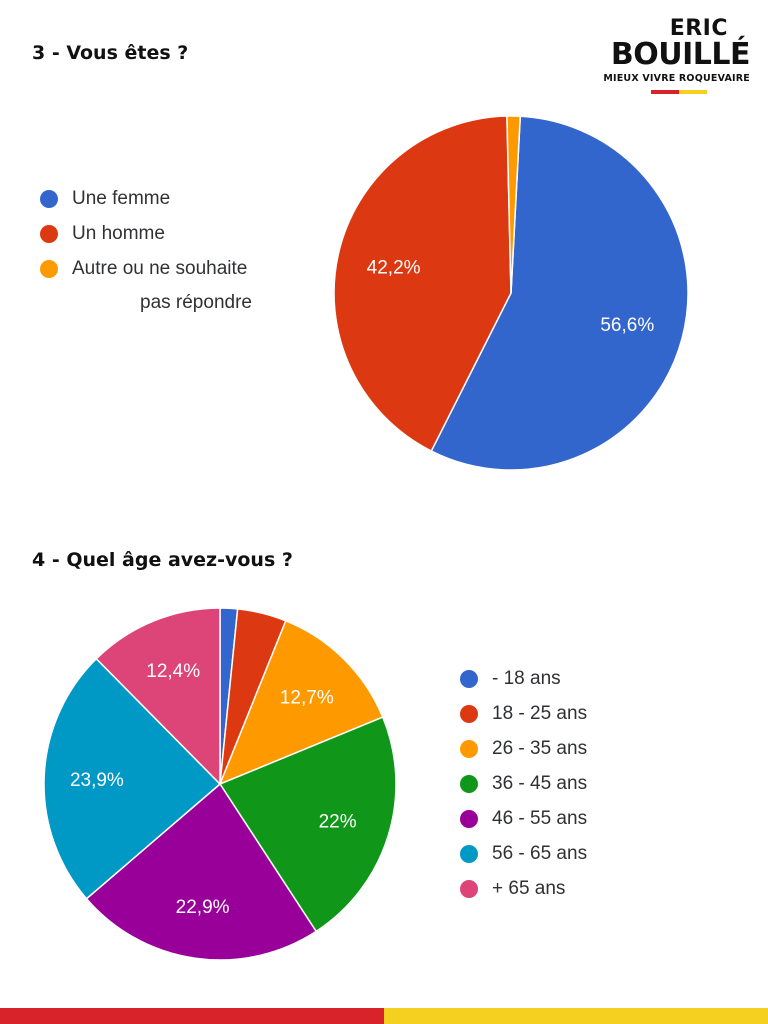  I want to click on q4-legend-item-65-ans: + 65 ans, so click(560, 893).